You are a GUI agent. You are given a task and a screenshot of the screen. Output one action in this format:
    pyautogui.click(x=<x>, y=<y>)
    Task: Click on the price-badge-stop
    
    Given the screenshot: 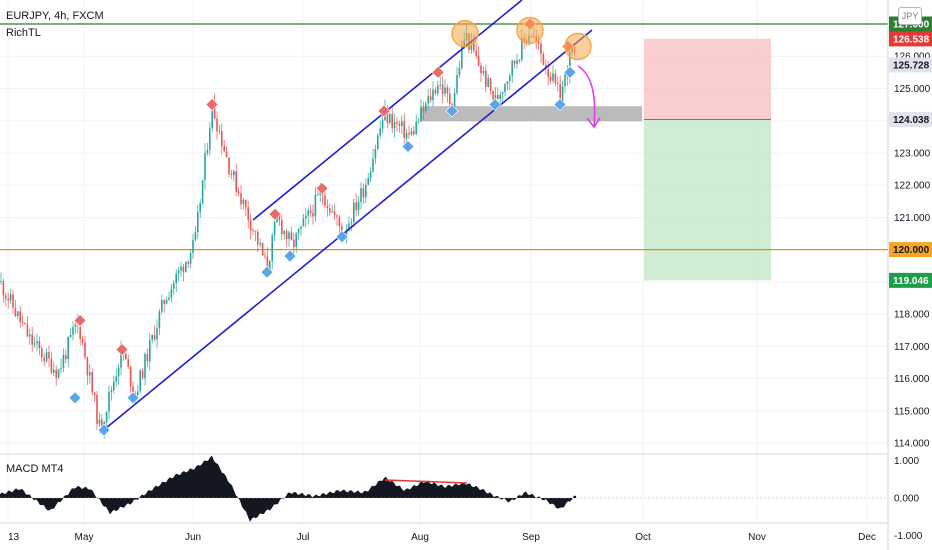 What is the action you would take?
    pyautogui.click(x=910, y=39)
    